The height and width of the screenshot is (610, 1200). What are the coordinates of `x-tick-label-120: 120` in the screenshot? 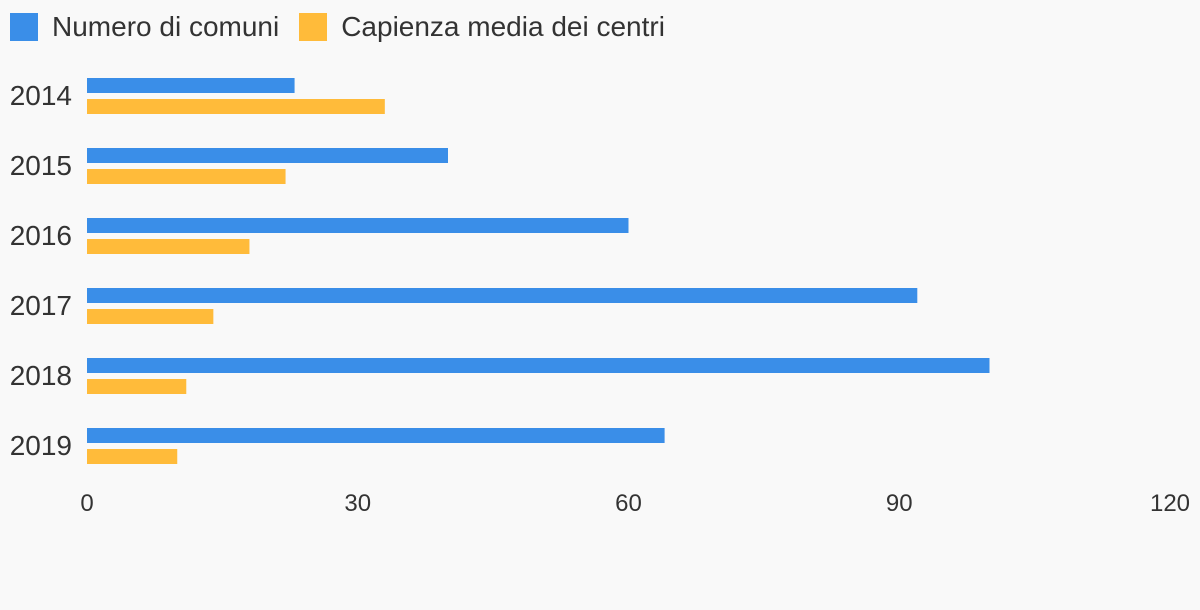 It's located at (1170, 503).